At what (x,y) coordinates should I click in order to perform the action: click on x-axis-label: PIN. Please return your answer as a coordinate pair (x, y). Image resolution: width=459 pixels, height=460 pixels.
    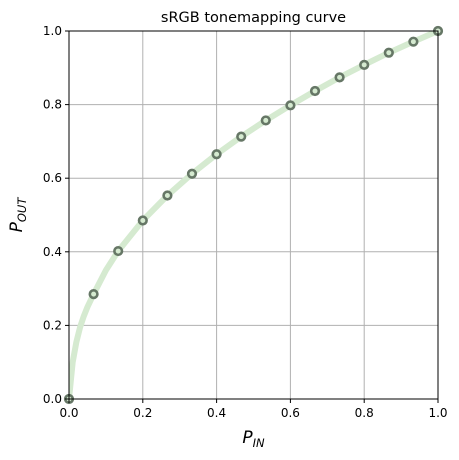
    Looking at the image, I should click on (253, 439).